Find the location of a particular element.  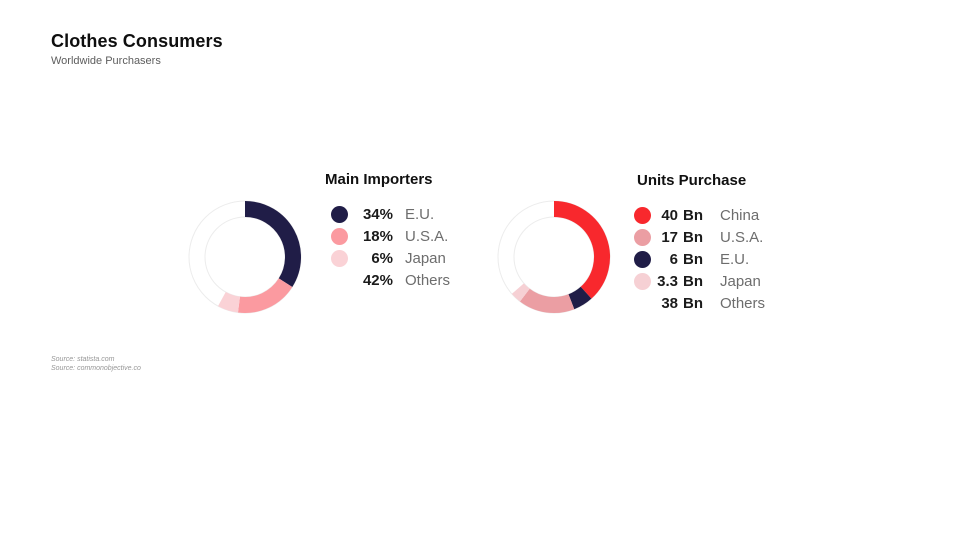

donut-chart-units-purchase is located at coordinates (554, 257).